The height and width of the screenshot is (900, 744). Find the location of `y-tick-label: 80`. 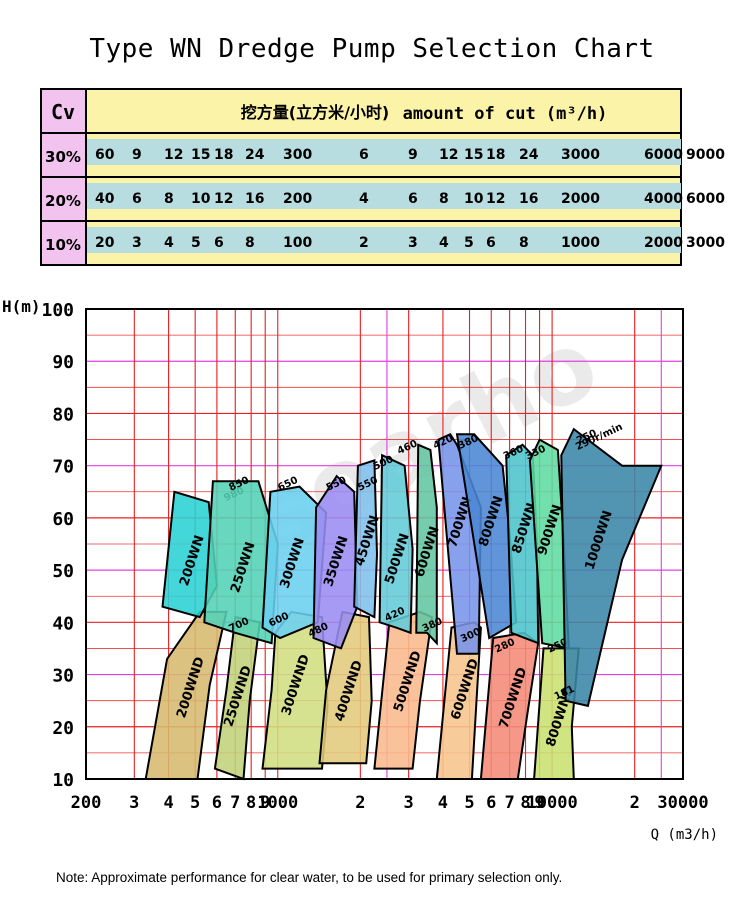

y-tick-label: 80 is located at coordinates (63, 414).